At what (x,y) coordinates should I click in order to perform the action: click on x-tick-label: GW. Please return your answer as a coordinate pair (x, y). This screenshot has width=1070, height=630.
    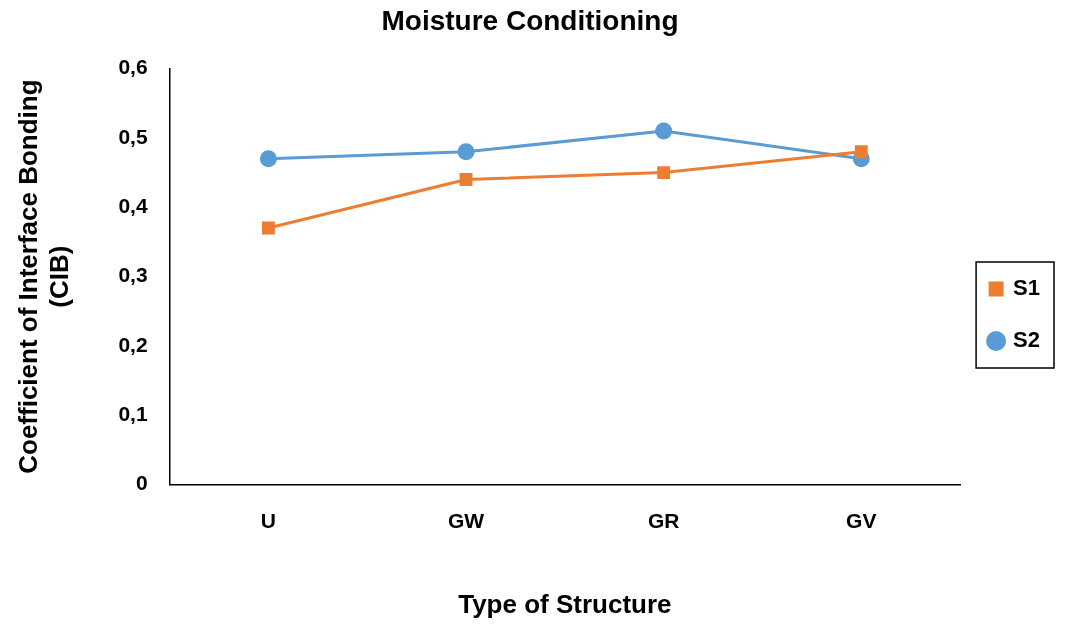
    Looking at the image, I should click on (466, 520).